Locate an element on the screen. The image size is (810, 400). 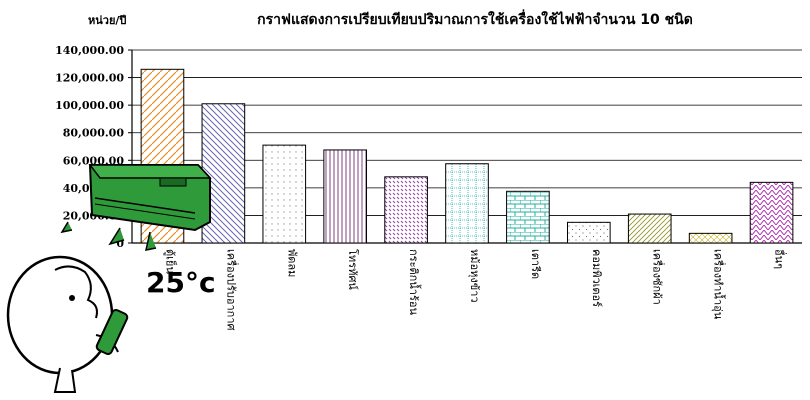
y-tick-label: 100,000.00 is located at coordinates (89, 105).